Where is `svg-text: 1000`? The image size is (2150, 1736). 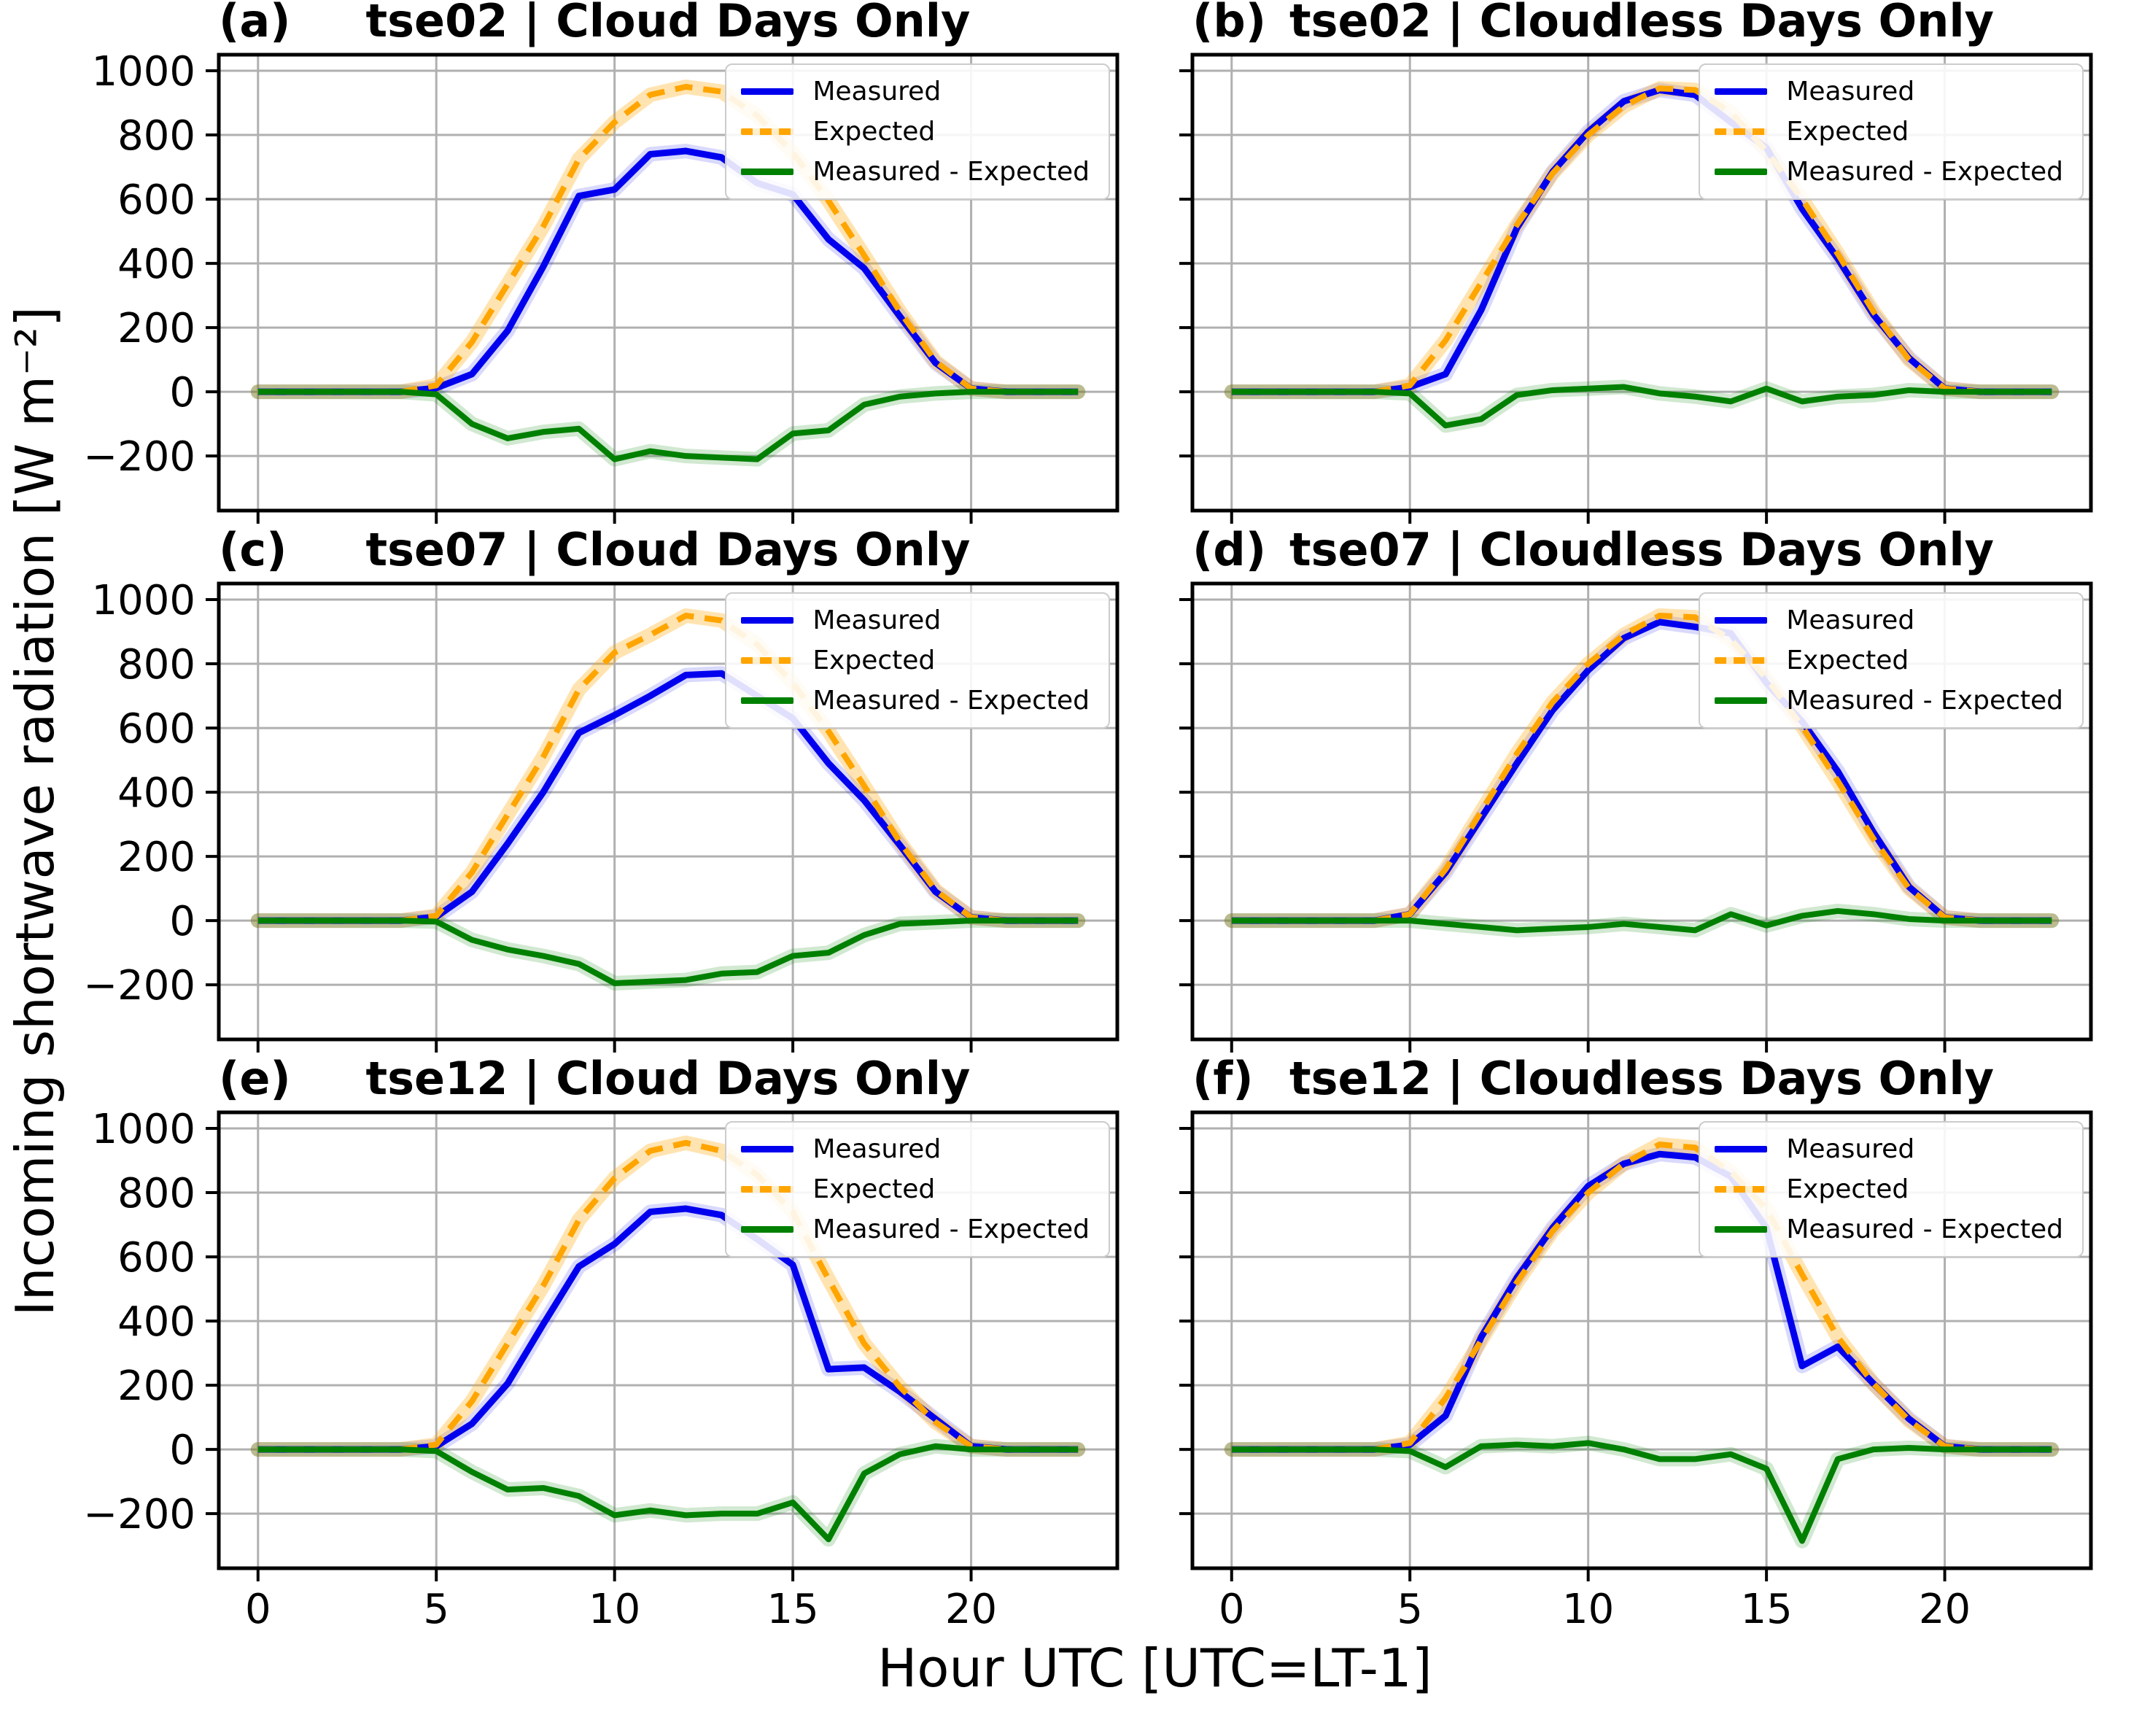 svg-text: 1000 is located at coordinates (143, 600).